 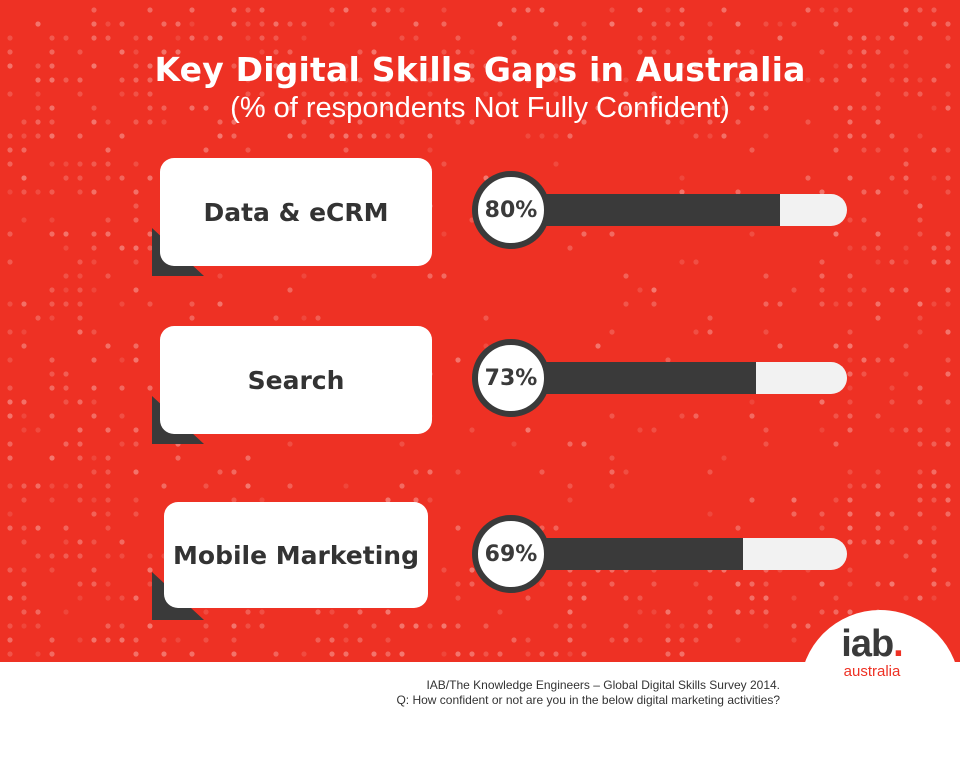 What do you see at coordinates (480, 69) in the screenshot?
I see `chart-title: Key Digital Skills Gaps in Australia` at bounding box center [480, 69].